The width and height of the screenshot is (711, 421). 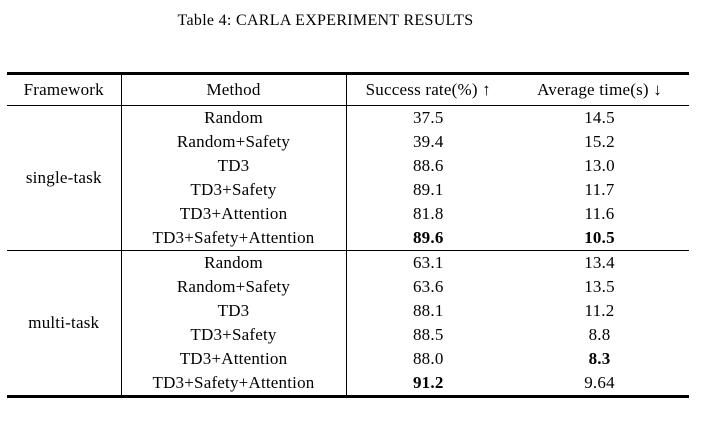 I want to click on success-rate-cell: 89.1, so click(x=428, y=189).